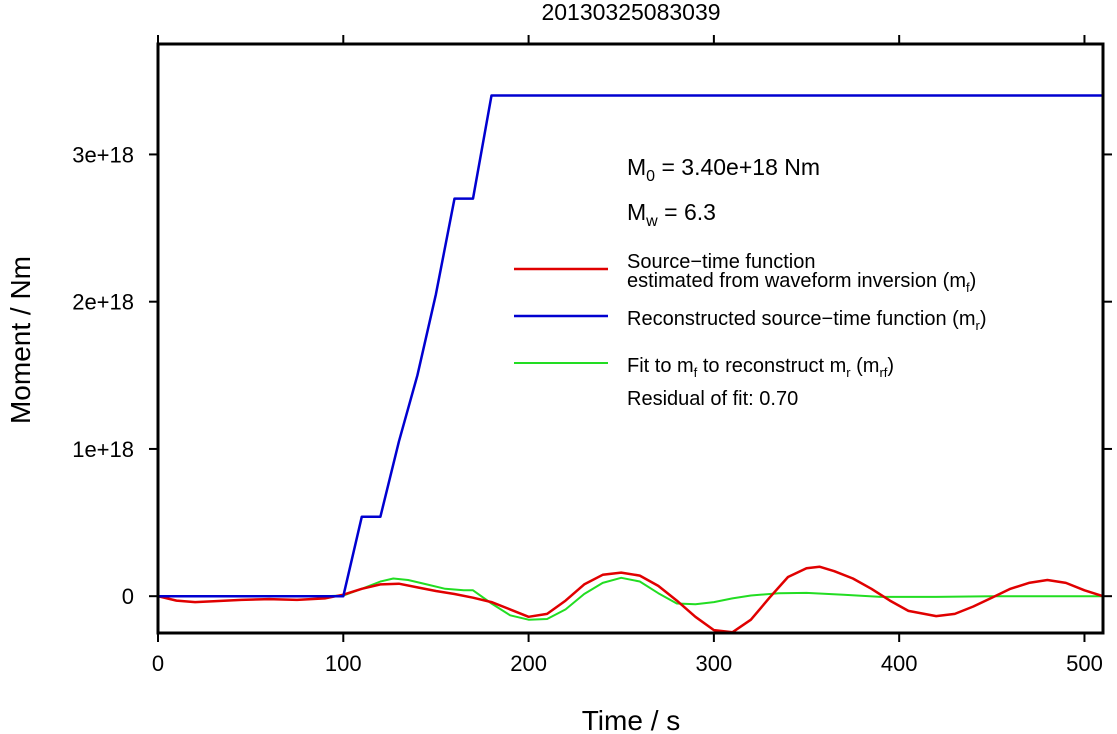  I want to click on mw-subscript: w, so click(651, 221).